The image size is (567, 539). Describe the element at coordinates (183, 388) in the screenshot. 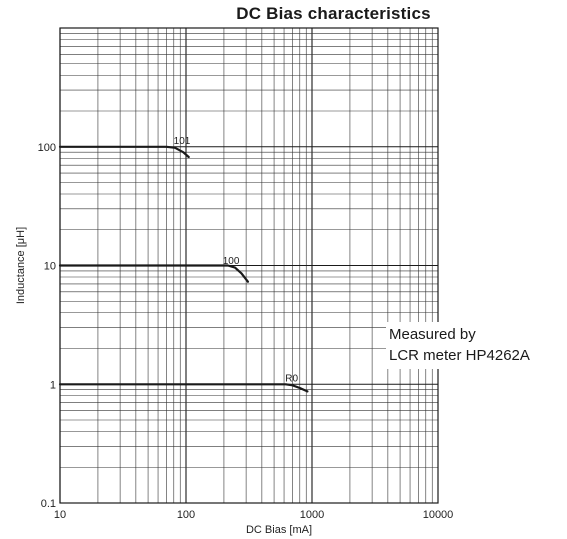

I see `series-line-R0` at that location.